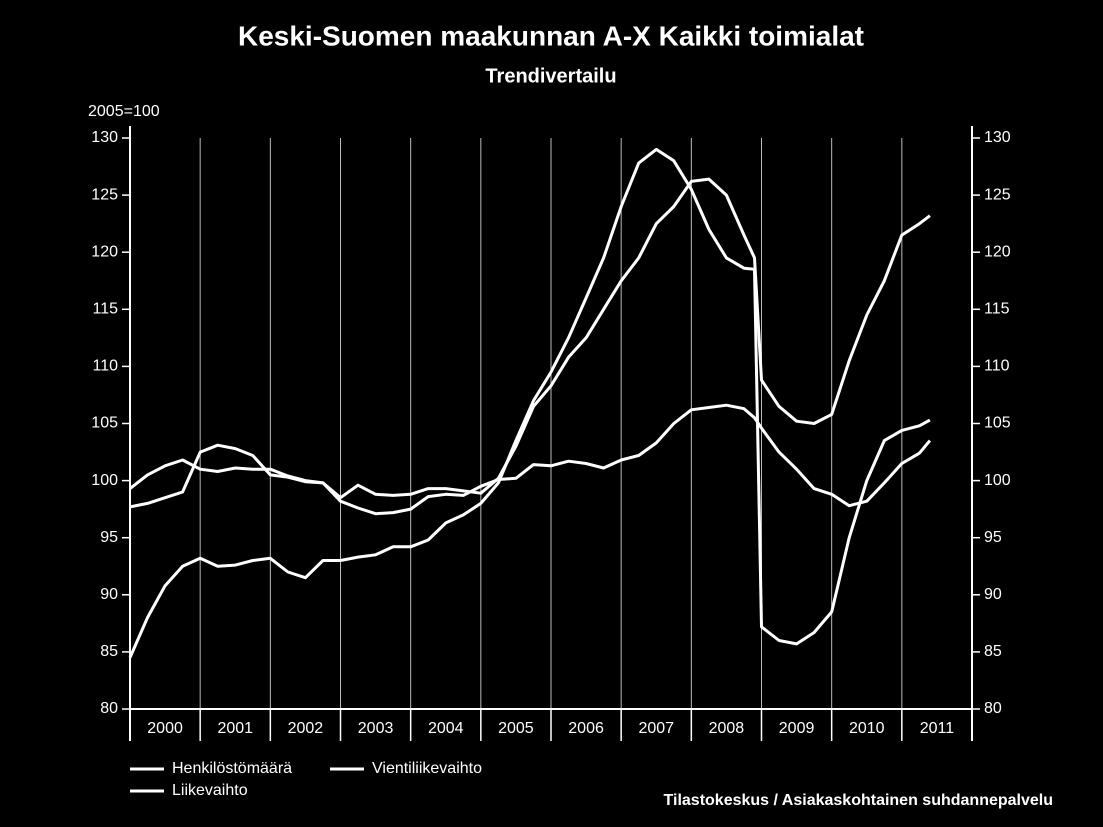 The height and width of the screenshot is (827, 1103). Describe the element at coordinates (997, 366) in the screenshot. I see `y2-tick-label: 110` at that location.